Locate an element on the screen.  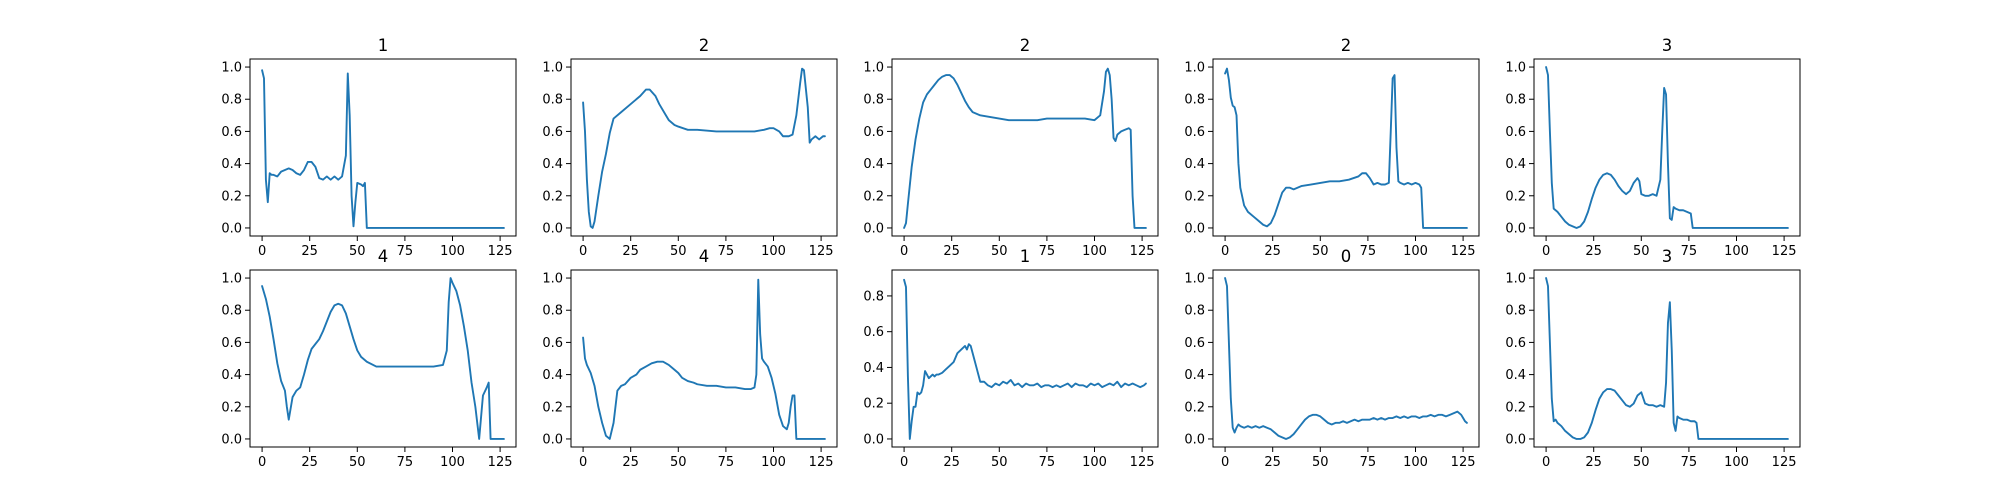
subplot-5: 3 0 25 50 75 100 125 0.0 0.2 0.4 0.6 0.8 1.0 is located at coordinates (1653, 147).